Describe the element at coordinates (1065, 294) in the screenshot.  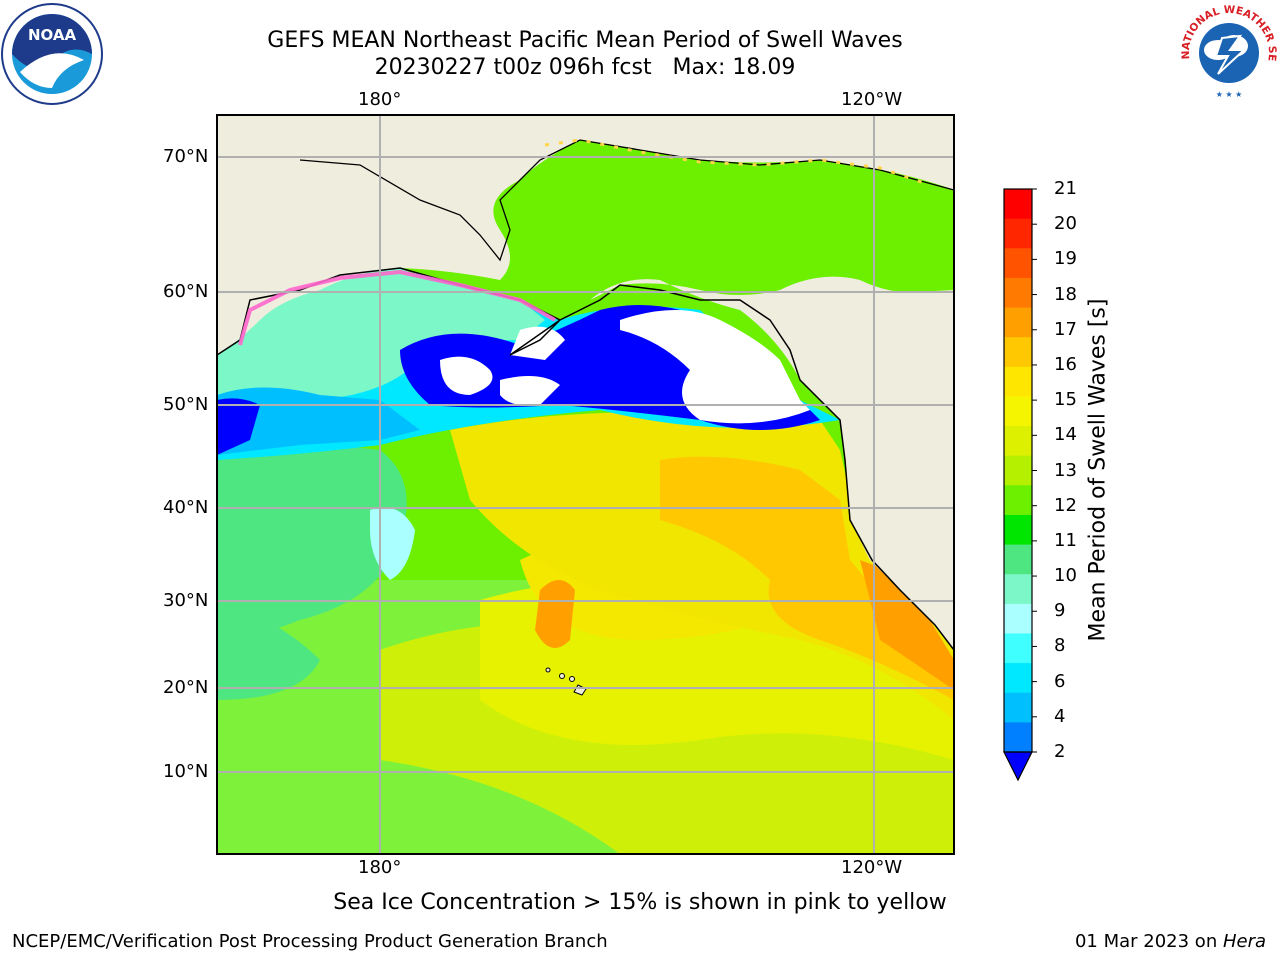
I see `colorbar-tick-label: 18` at that location.